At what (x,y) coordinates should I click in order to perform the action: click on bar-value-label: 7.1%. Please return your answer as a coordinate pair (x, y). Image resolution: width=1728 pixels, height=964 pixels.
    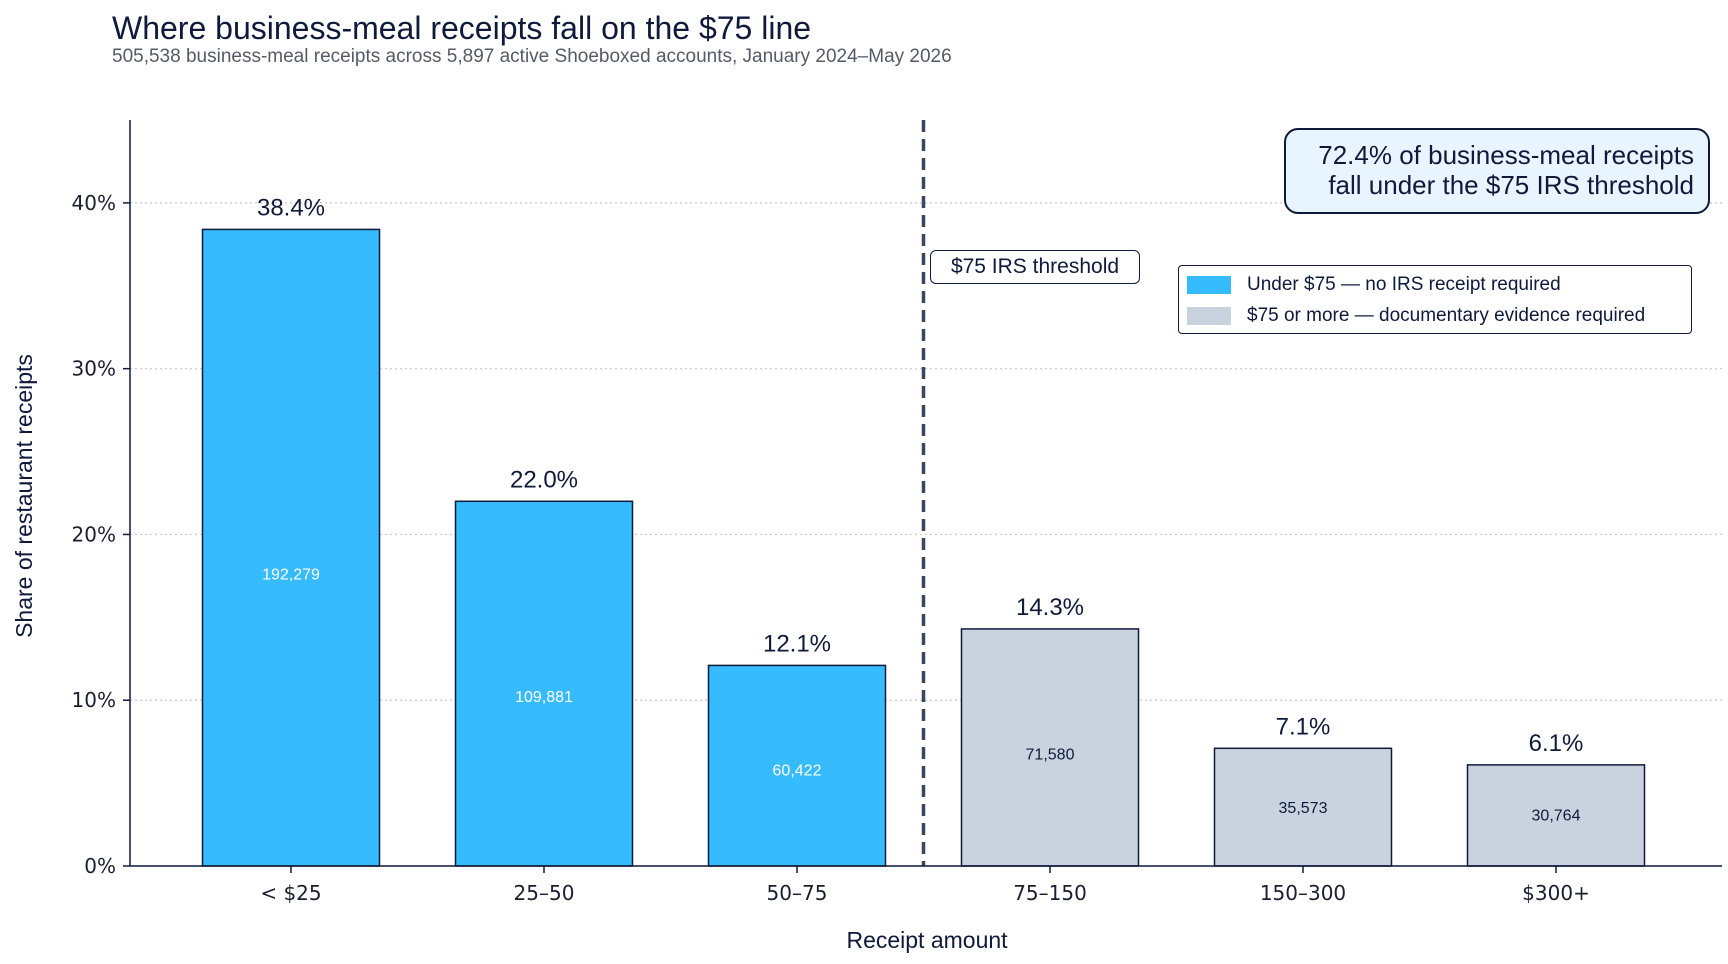
    Looking at the image, I should click on (1303, 726).